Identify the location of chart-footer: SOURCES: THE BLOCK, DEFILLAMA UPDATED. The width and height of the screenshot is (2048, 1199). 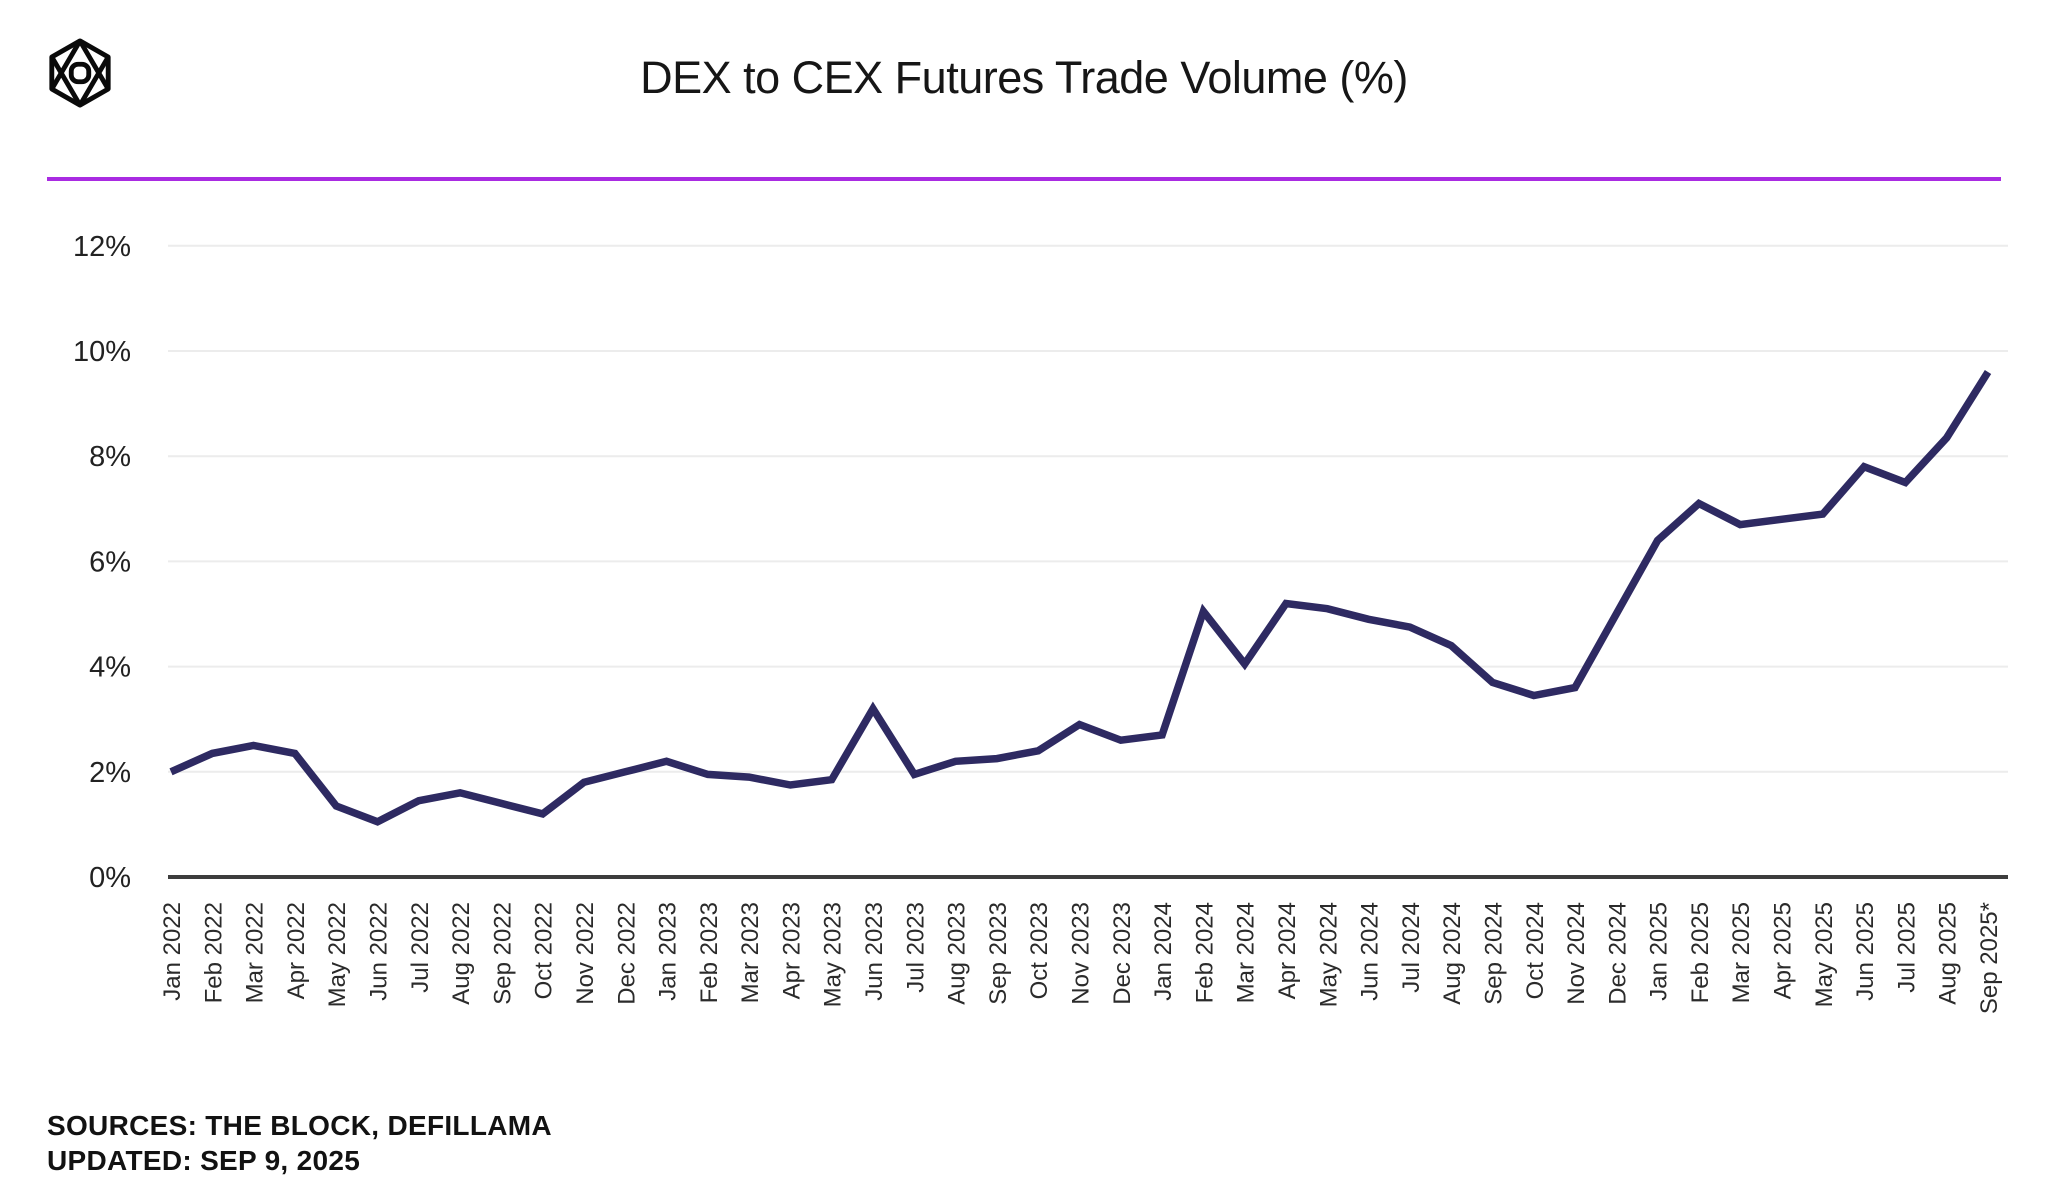
(299, 1143).